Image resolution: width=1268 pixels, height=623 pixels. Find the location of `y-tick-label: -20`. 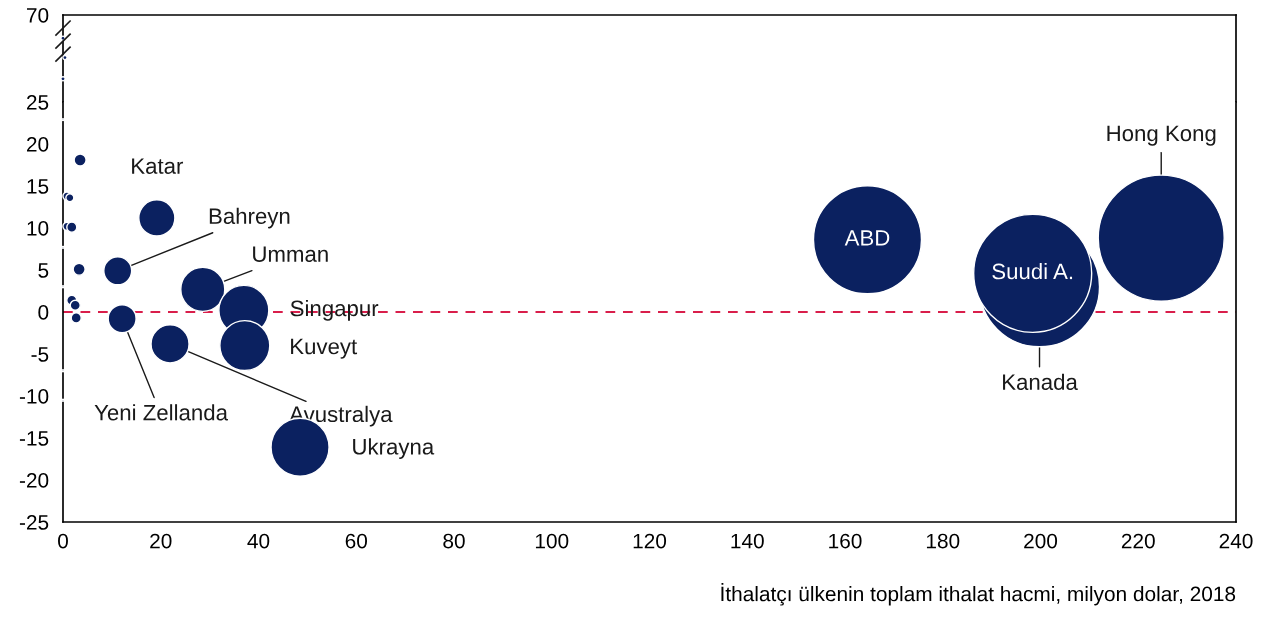

y-tick-label: -20 is located at coordinates (34, 480).